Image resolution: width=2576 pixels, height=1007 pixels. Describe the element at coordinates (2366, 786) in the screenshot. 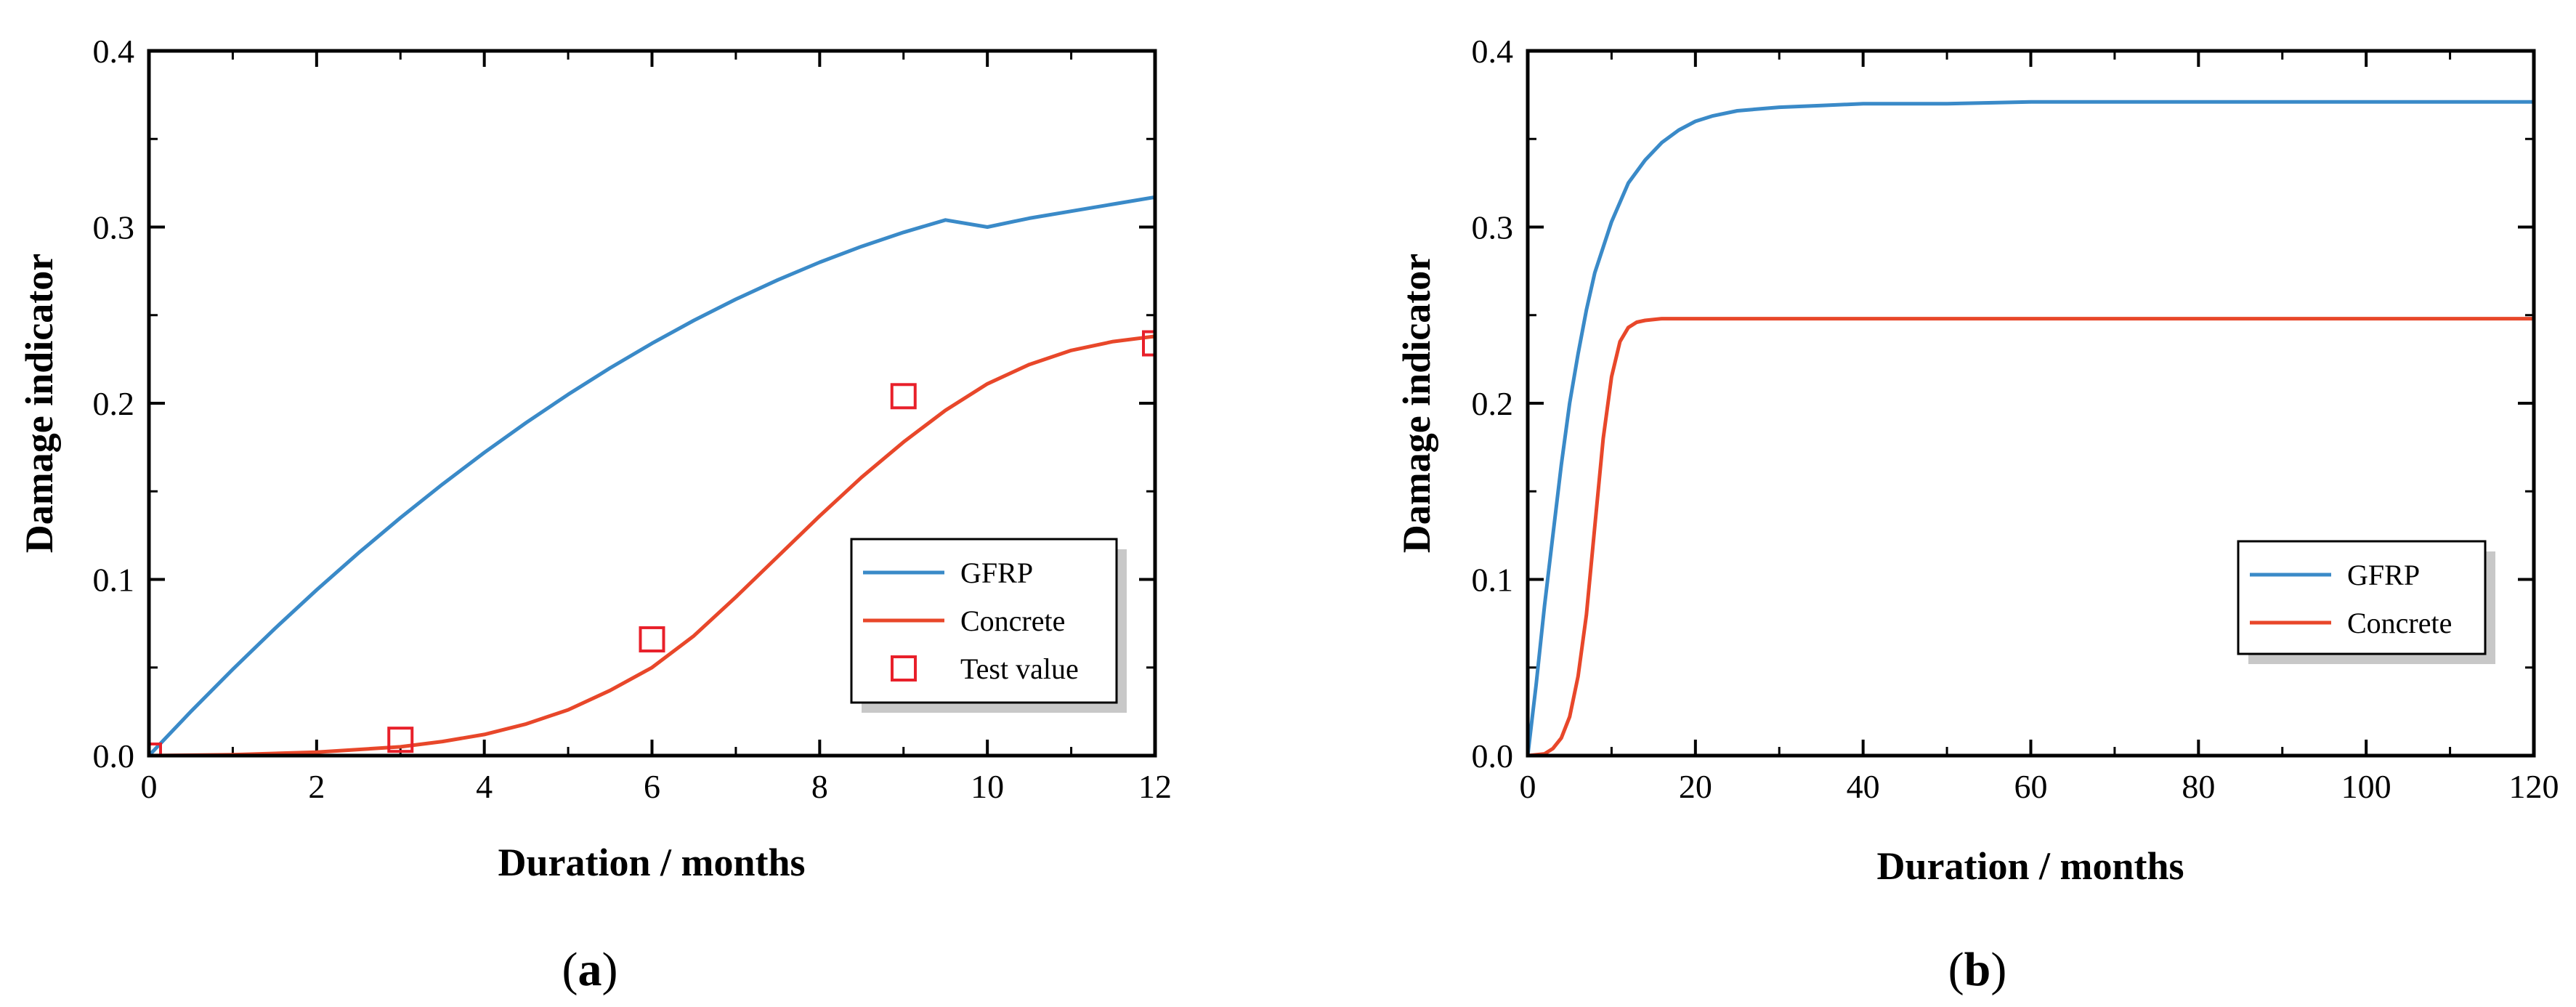

I see `x-tick-label: 100` at that location.